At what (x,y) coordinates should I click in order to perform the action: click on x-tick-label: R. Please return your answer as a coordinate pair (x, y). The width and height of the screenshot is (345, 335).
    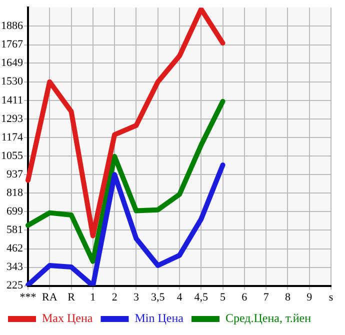
    Looking at the image, I should click on (72, 297).